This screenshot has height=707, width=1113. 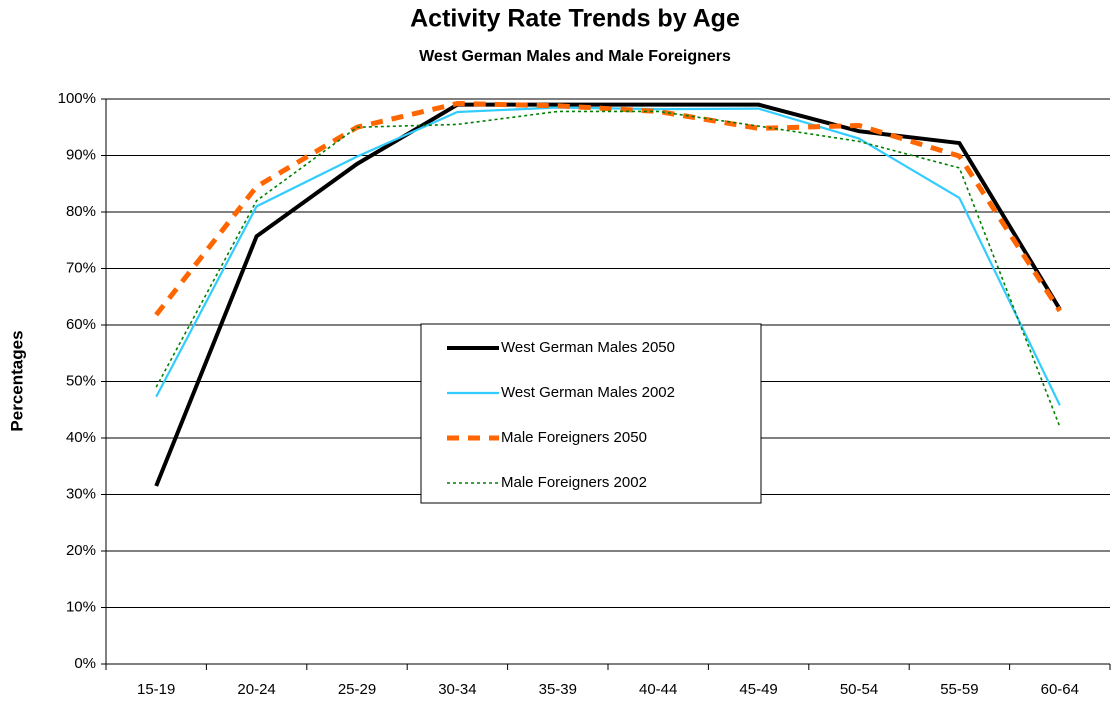 I want to click on legend-label: Male Foreigners 2050, so click(x=574, y=437).